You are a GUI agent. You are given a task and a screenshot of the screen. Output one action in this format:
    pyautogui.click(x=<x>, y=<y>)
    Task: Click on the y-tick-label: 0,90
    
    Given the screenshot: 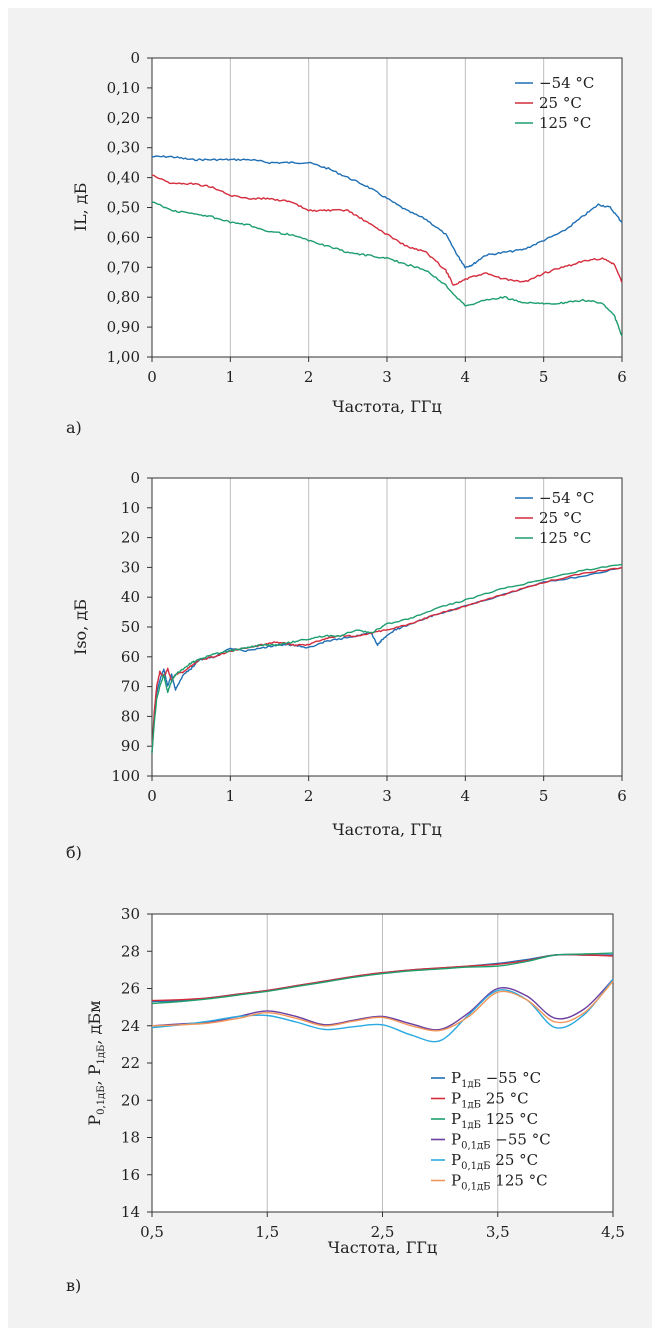 What is the action you would take?
    pyautogui.click(x=123, y=327)
    